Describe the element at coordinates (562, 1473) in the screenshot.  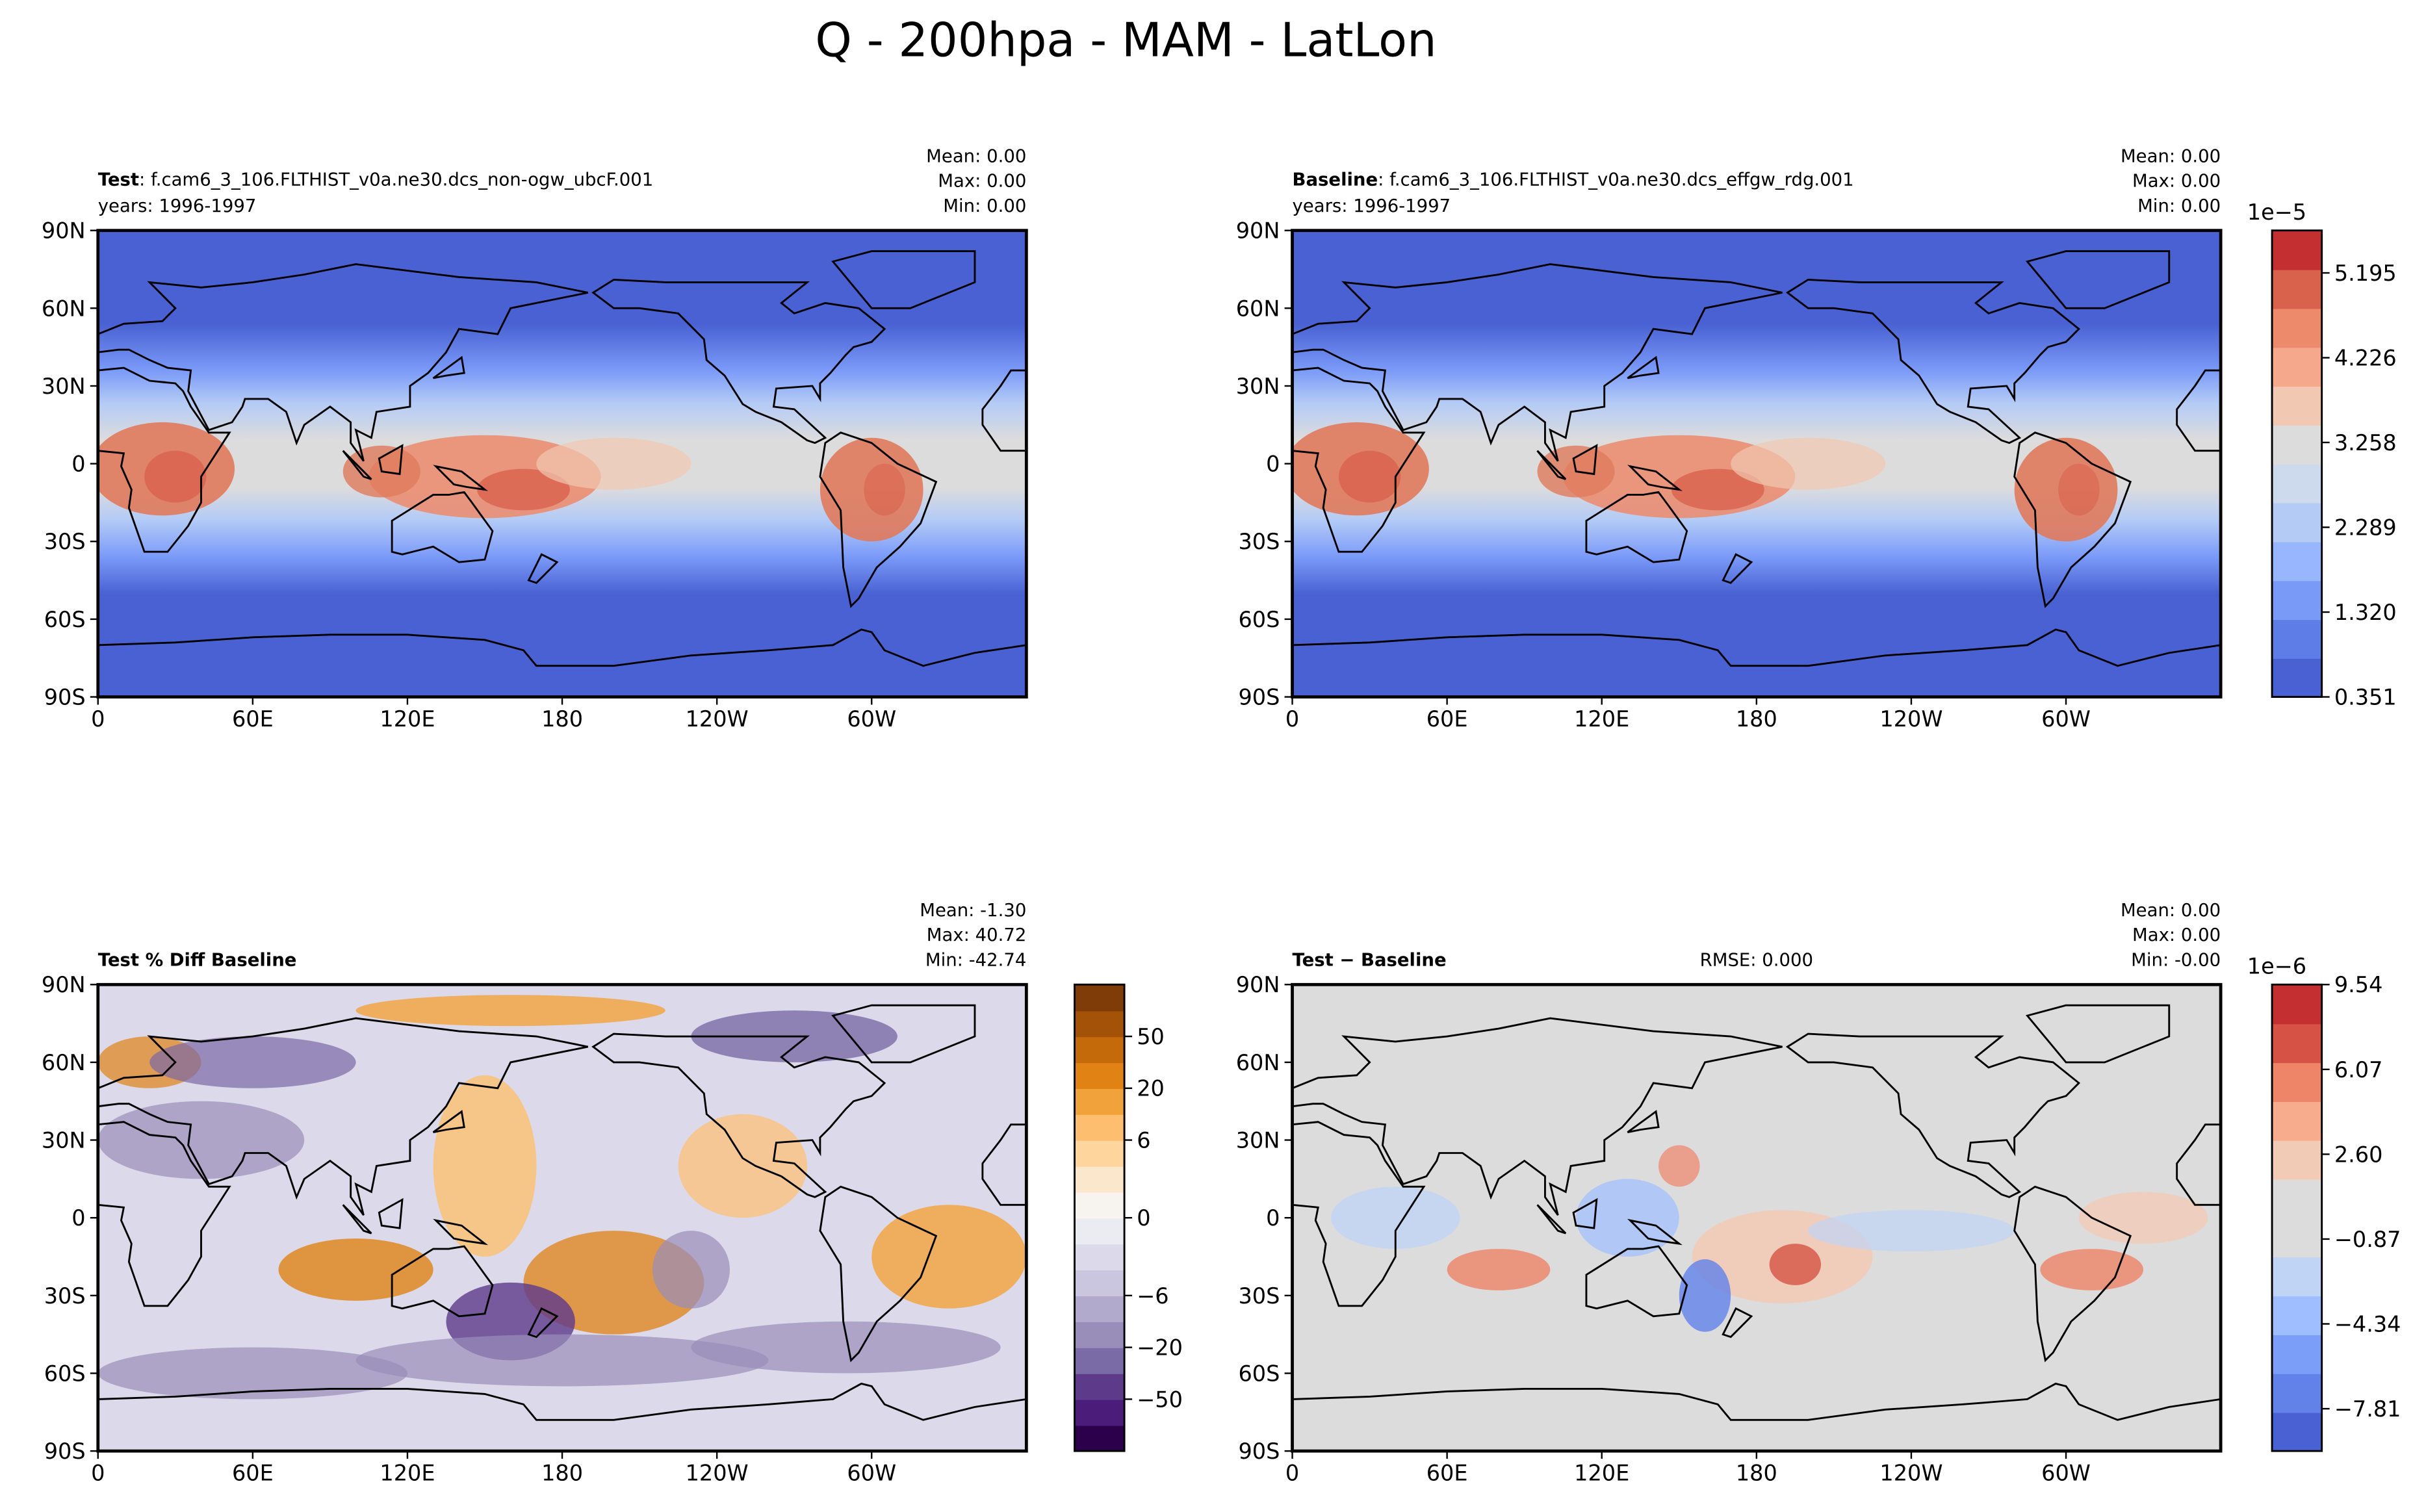
I see `x-tick-label: 180` at that location.